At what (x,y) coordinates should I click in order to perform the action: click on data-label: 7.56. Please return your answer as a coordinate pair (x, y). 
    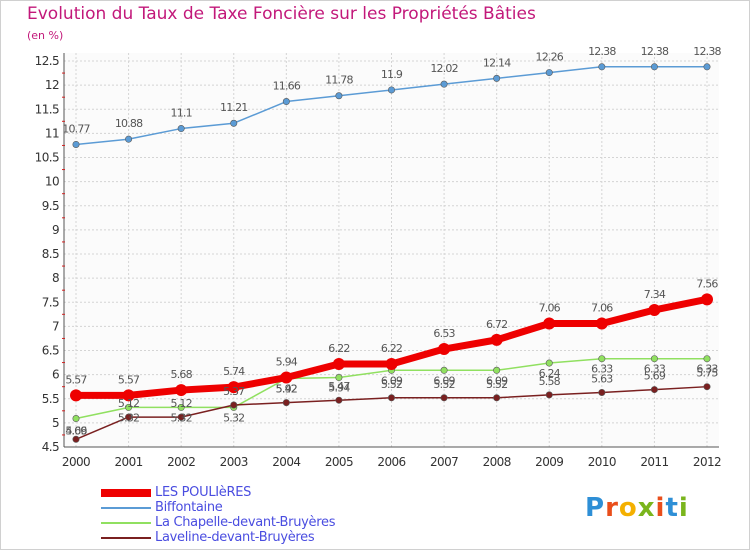
    Looking at the image, I should click on (707, 283).